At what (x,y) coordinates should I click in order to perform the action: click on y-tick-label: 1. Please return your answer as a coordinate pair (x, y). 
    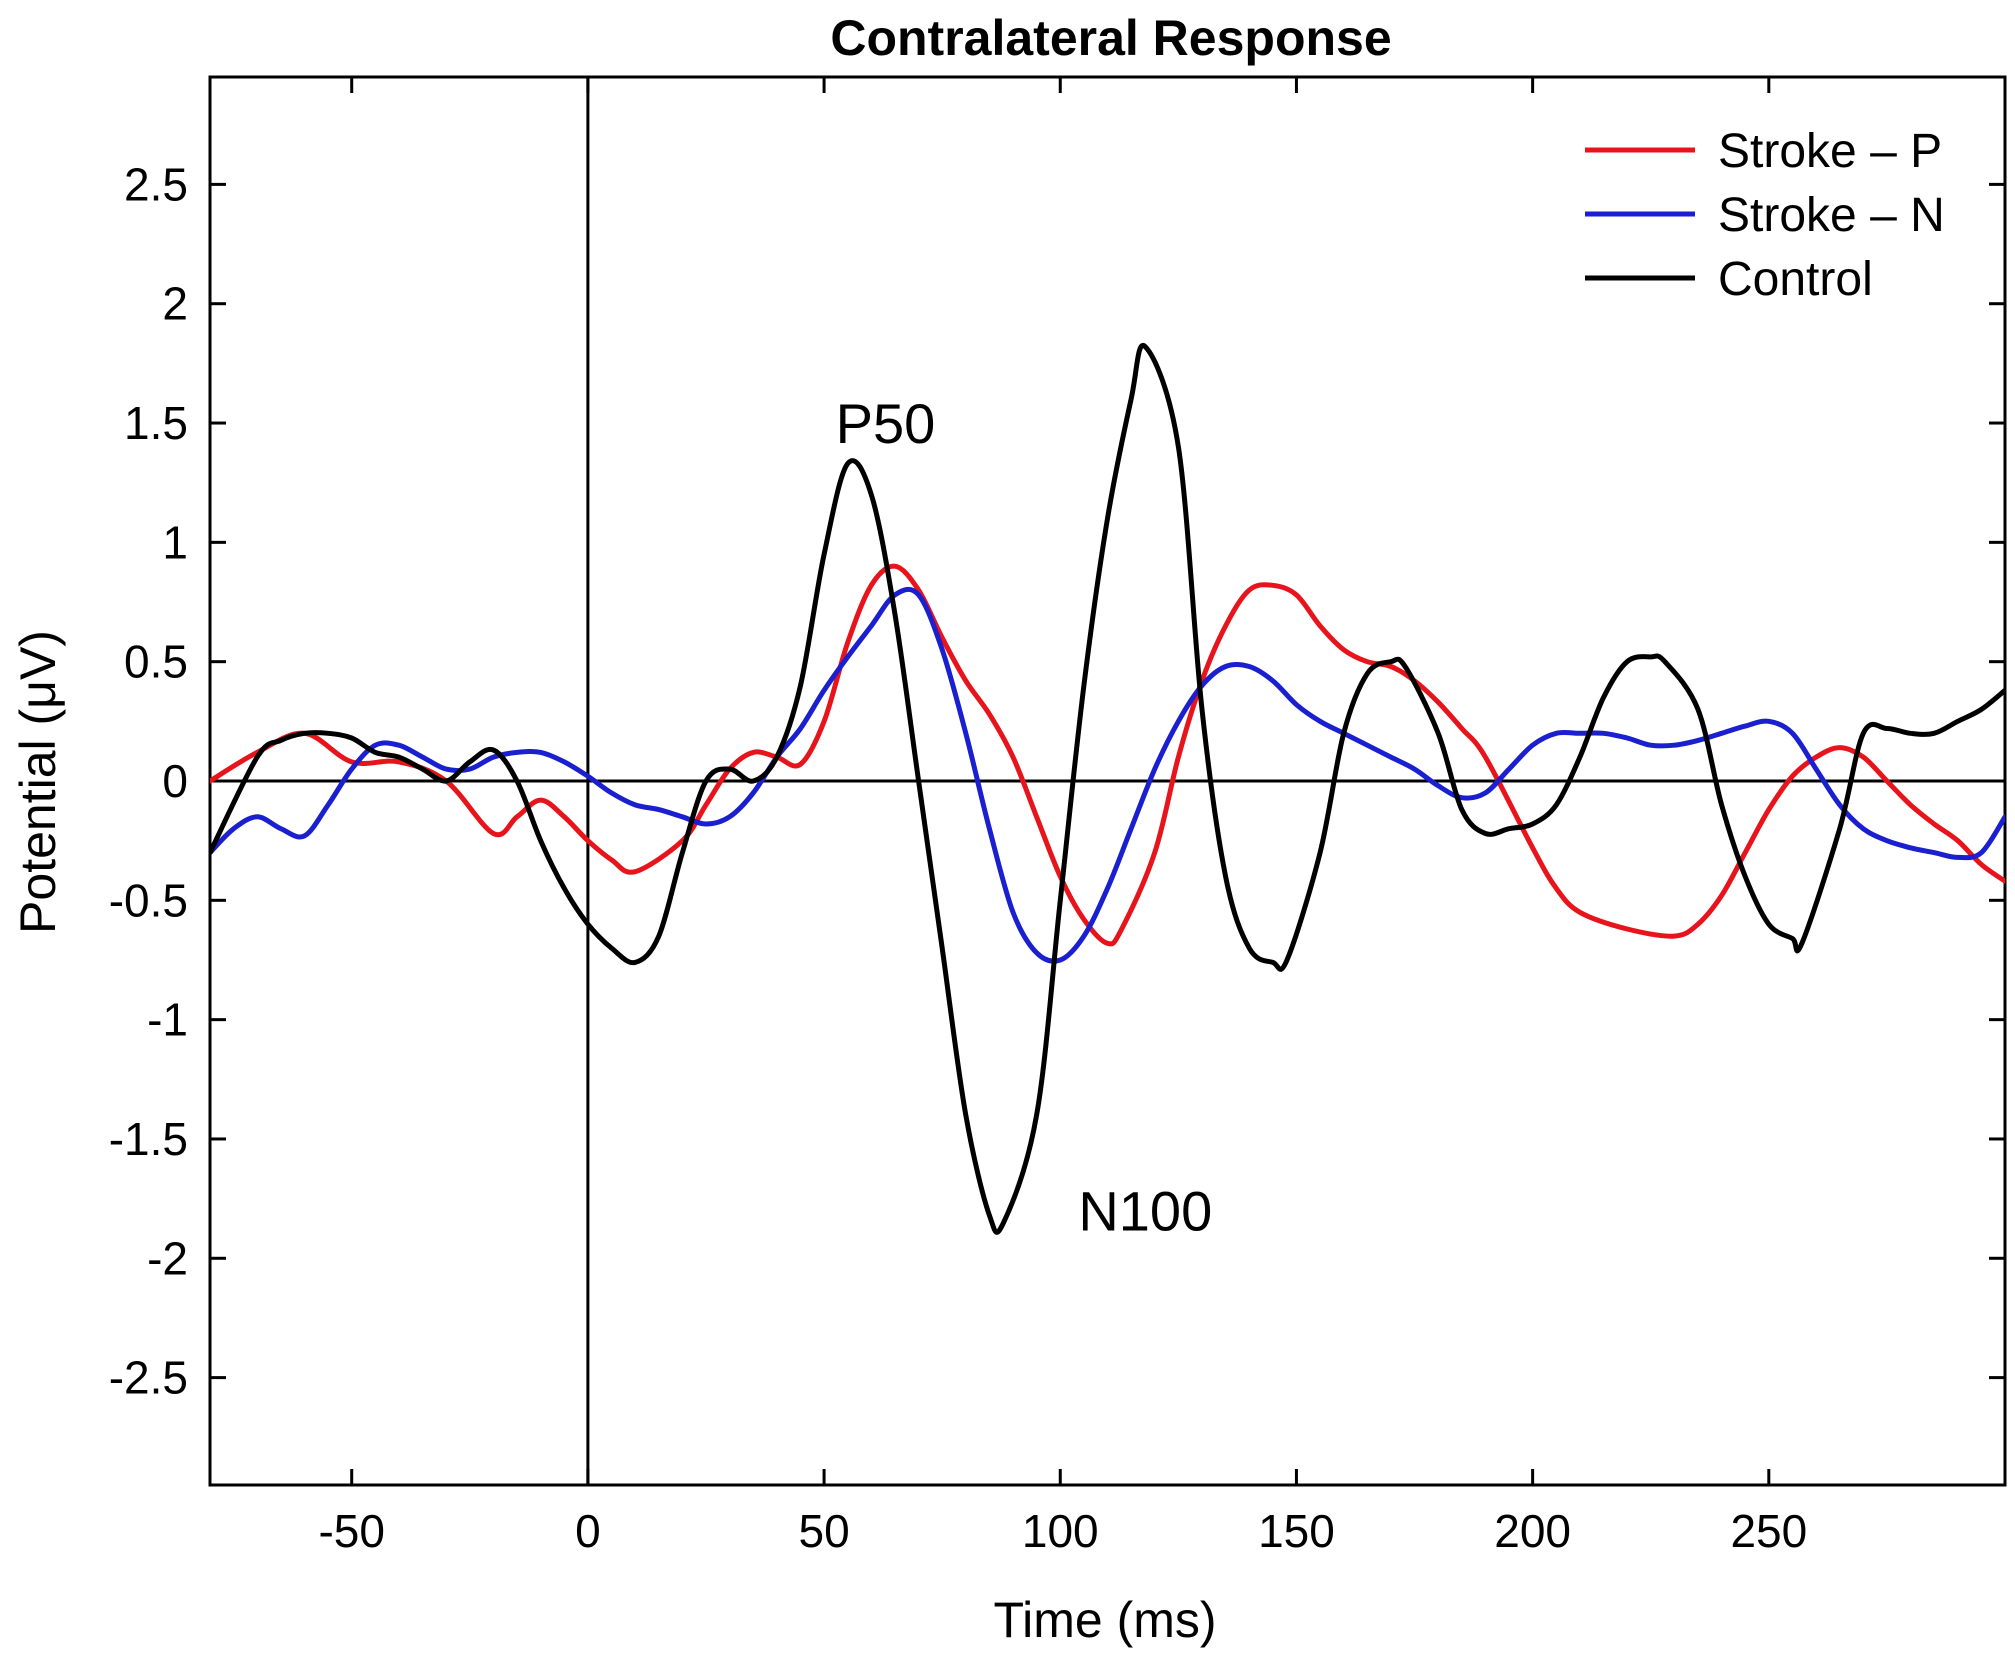
    Looking at the image, I should click on (175, 542).